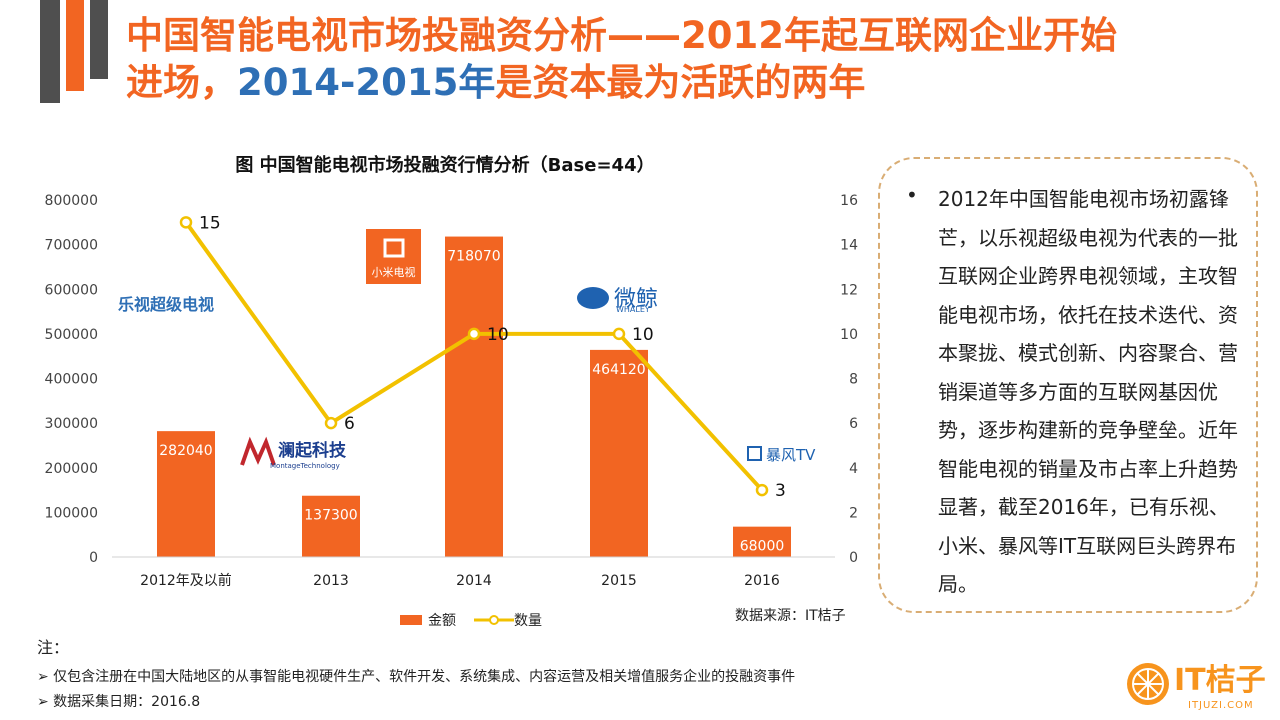 Image resolution: width=1280 pixels, height=720 pixels. Describe the element at coordinates (1221, 705) in the screenshot. I see `brand-url: ITJUZI.COM` at that location.